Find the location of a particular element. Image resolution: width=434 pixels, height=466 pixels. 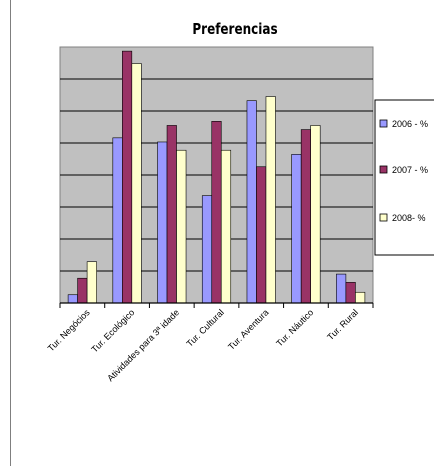

x-tick-label: Tur. Negócios is located at coordinates (69, 330).